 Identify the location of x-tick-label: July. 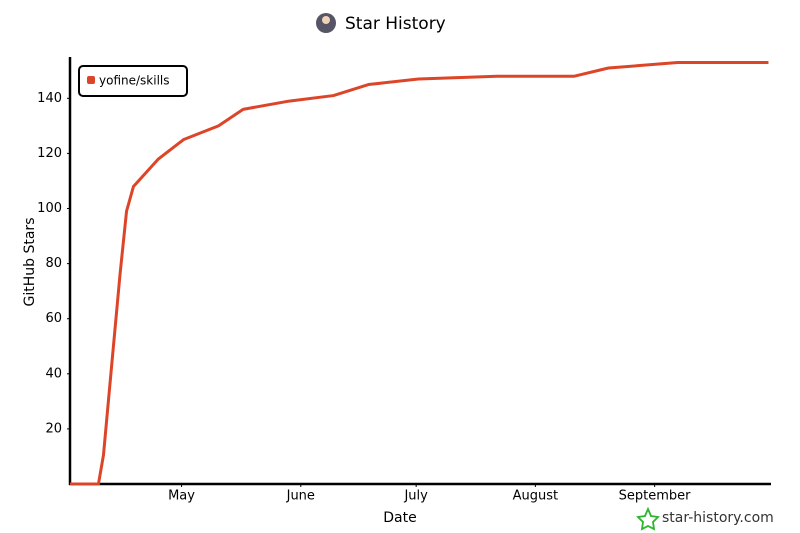
(415, 496).